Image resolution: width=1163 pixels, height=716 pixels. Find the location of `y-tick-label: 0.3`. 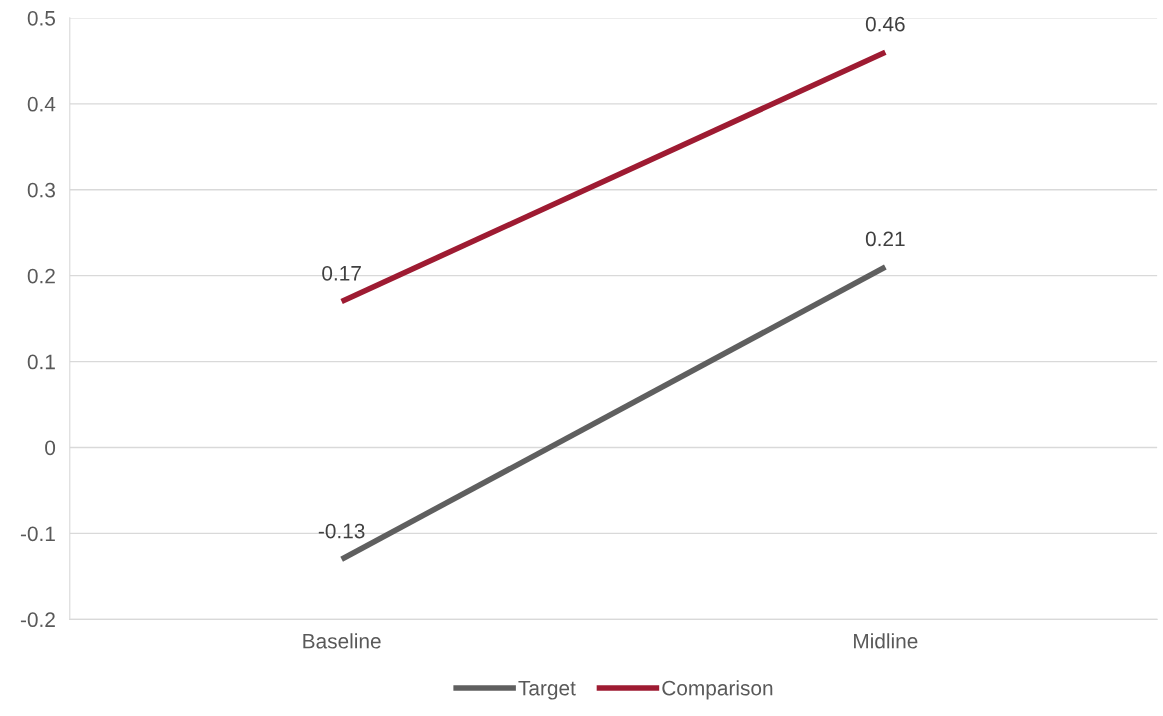

y-tick-label: 0.3 is located at coordinates (41, 190).